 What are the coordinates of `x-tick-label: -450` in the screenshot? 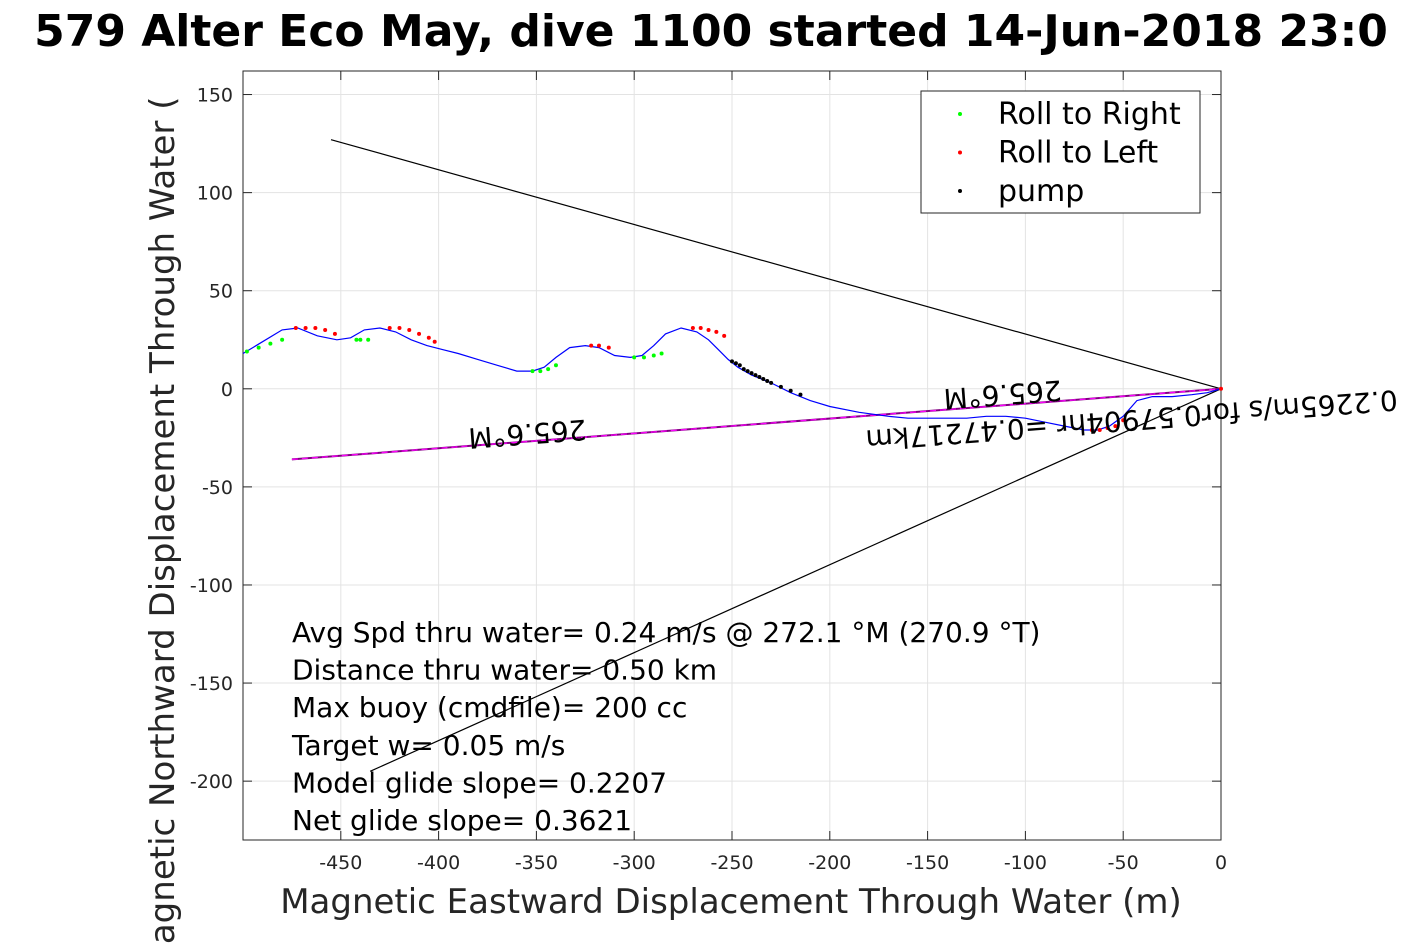 It's located at (340, 863).